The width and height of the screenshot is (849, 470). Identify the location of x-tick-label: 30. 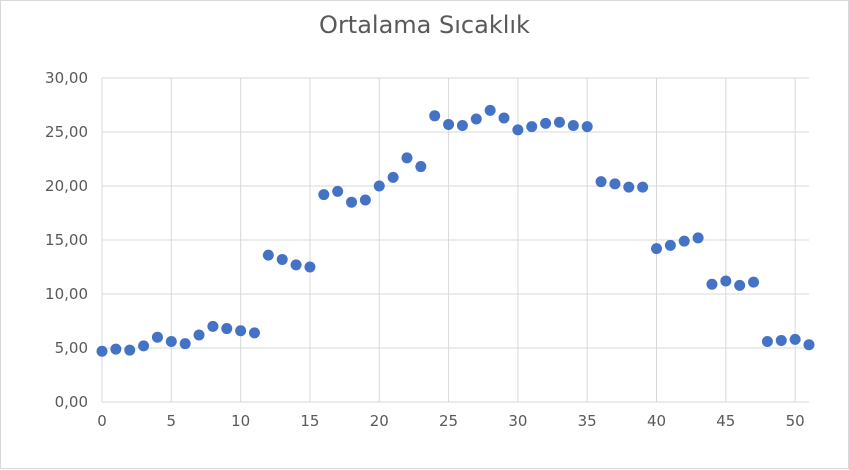
(517, 421).